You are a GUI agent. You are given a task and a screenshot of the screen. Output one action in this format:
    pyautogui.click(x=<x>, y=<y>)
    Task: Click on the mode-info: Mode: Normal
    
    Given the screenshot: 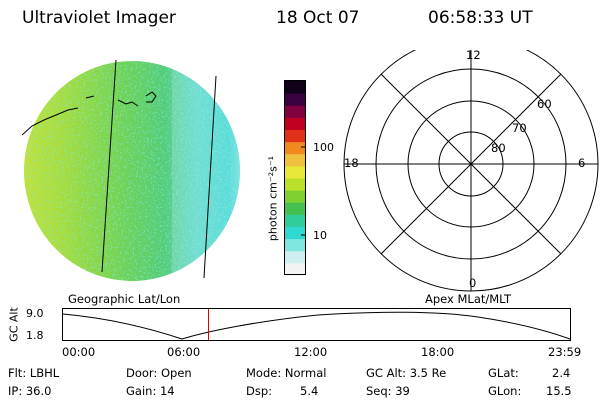 What is the action you would take?
    pyautogui.click(x=286, y=373)
    